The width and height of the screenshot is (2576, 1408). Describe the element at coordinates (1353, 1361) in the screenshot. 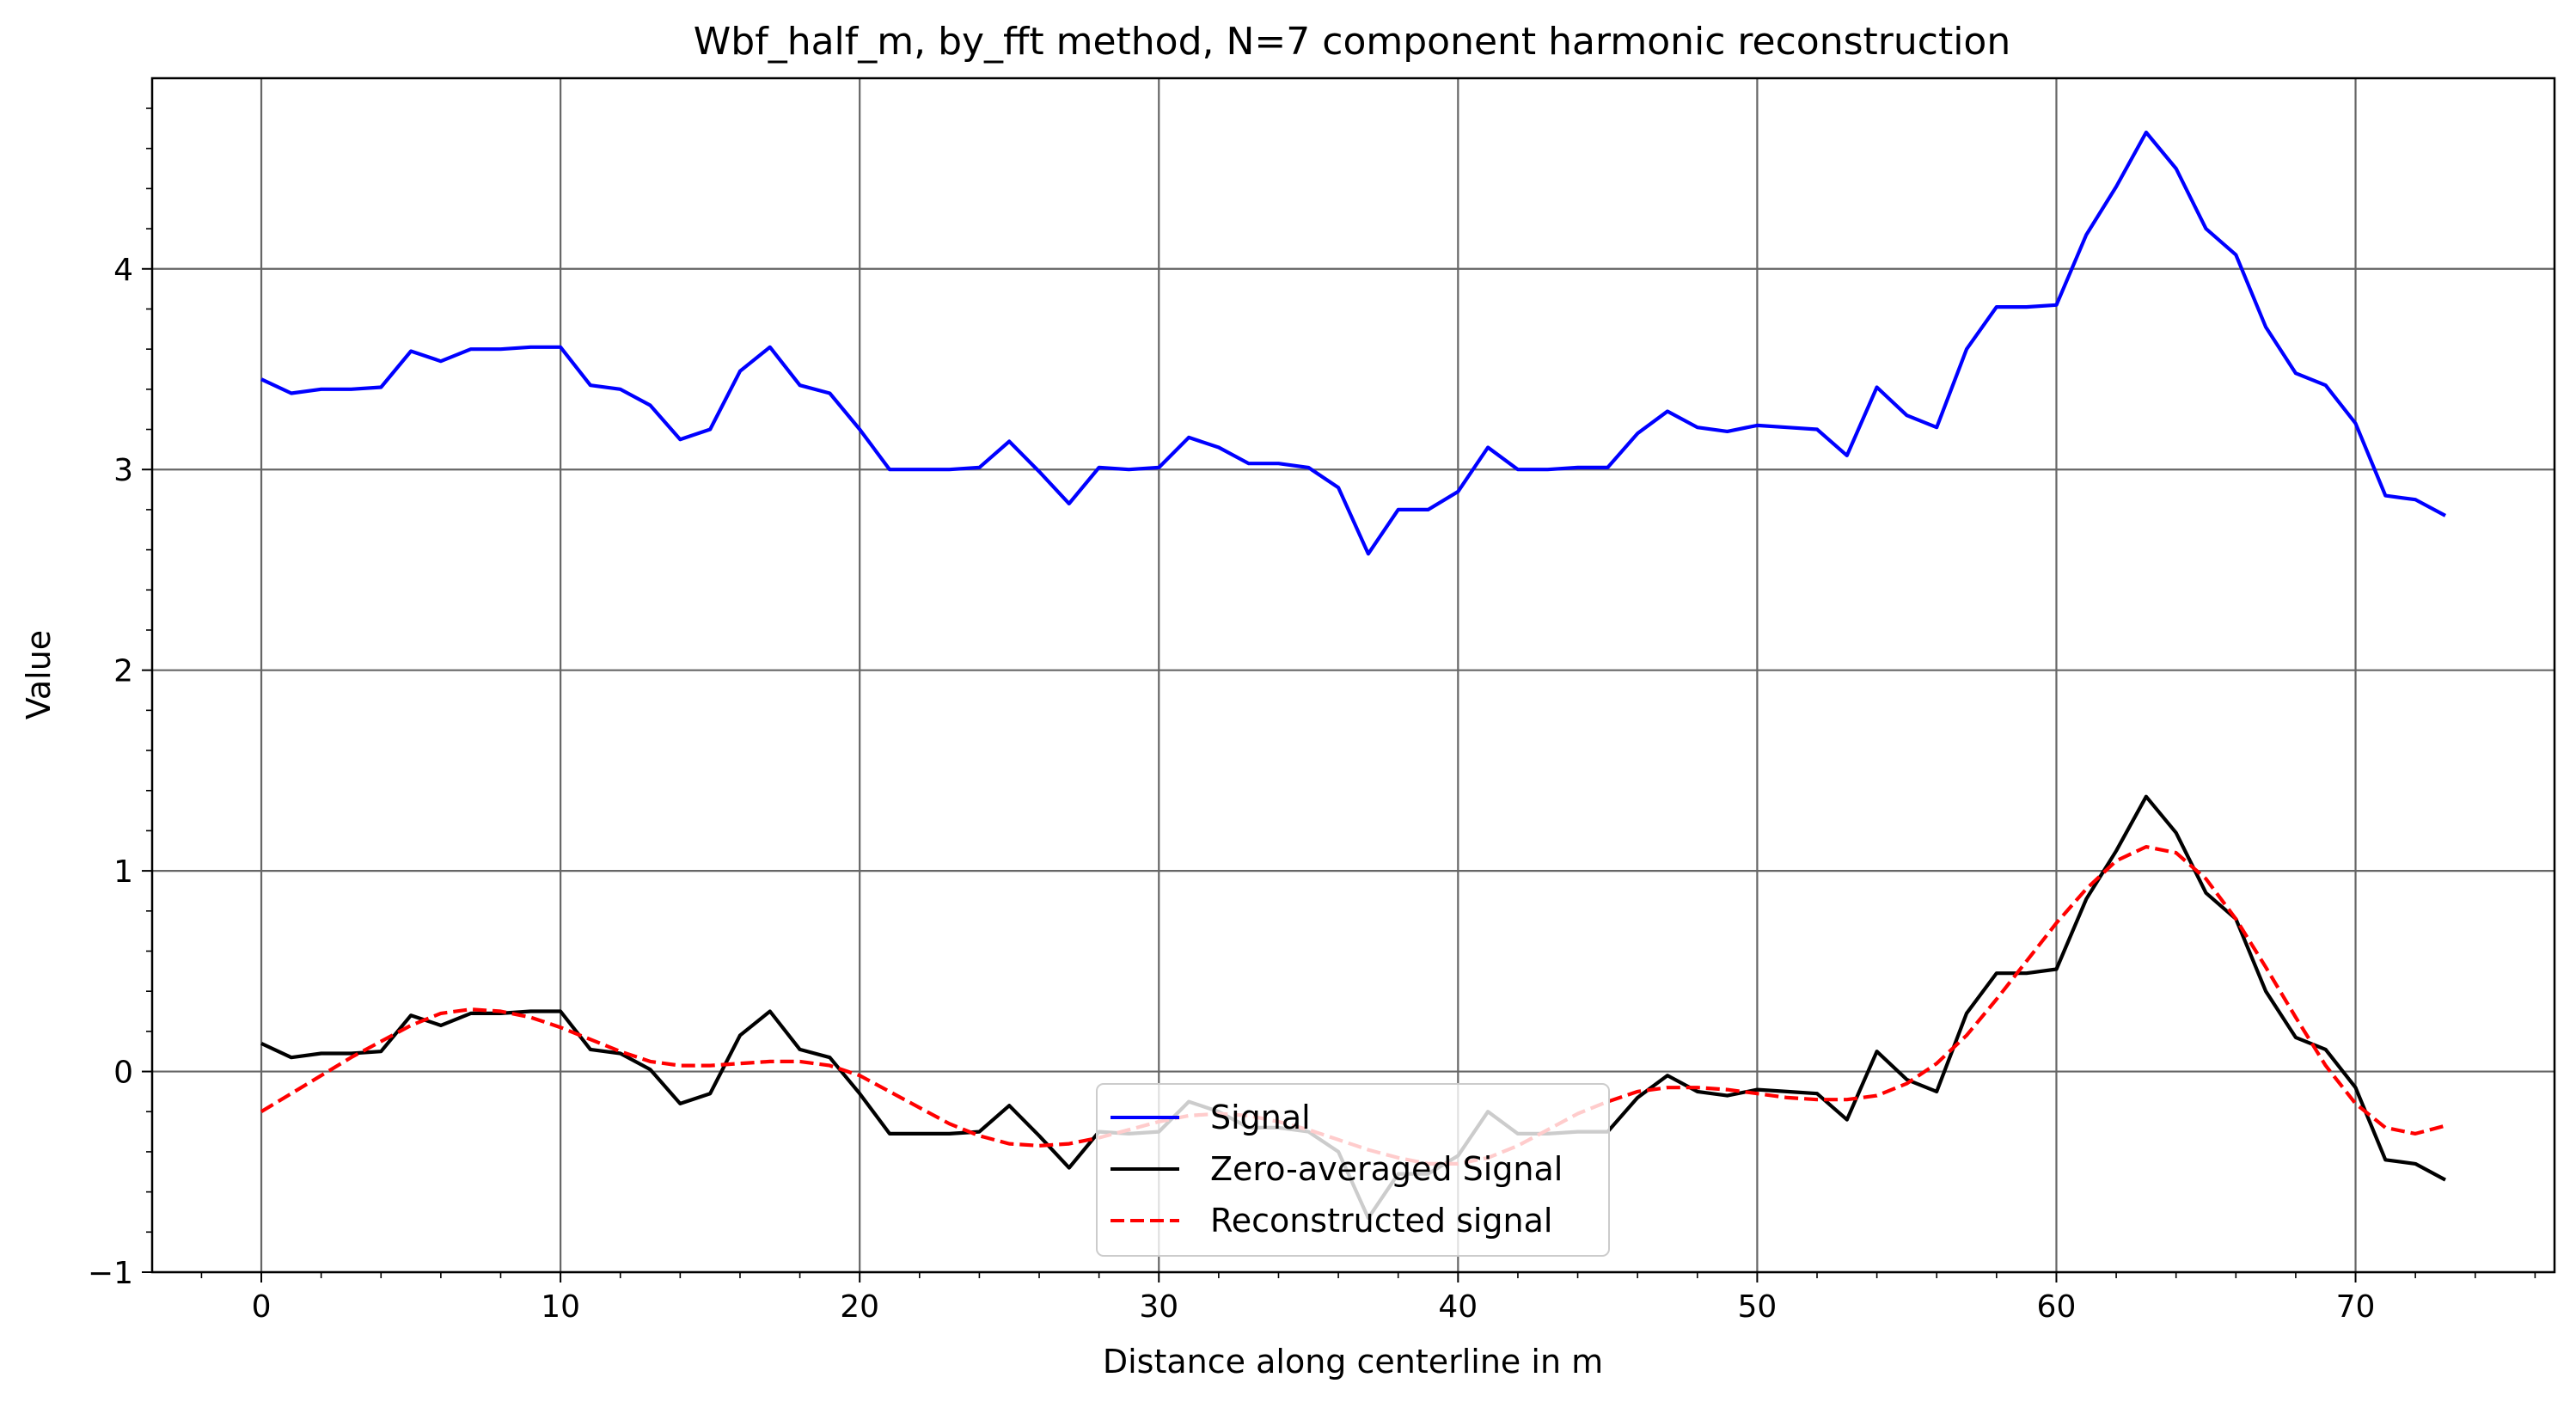

I see `x-axis-label: Distance along centerline in m` at that location.